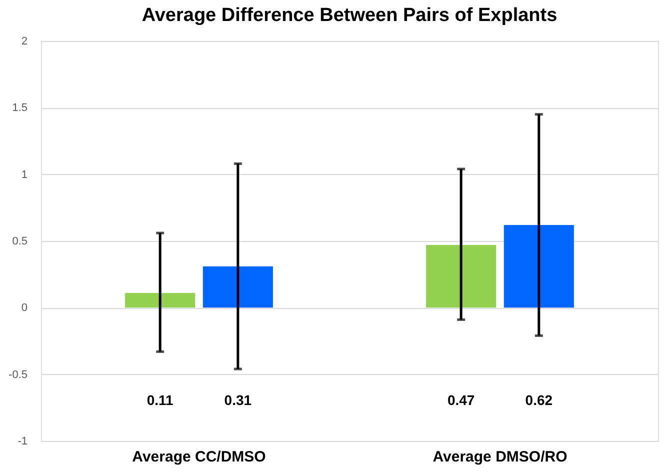 The height and width of the screenshot is (472, 666). Describe the element at coordinates (23, 442) in the screenshot. I see `y-tick-label: -1` at that location.